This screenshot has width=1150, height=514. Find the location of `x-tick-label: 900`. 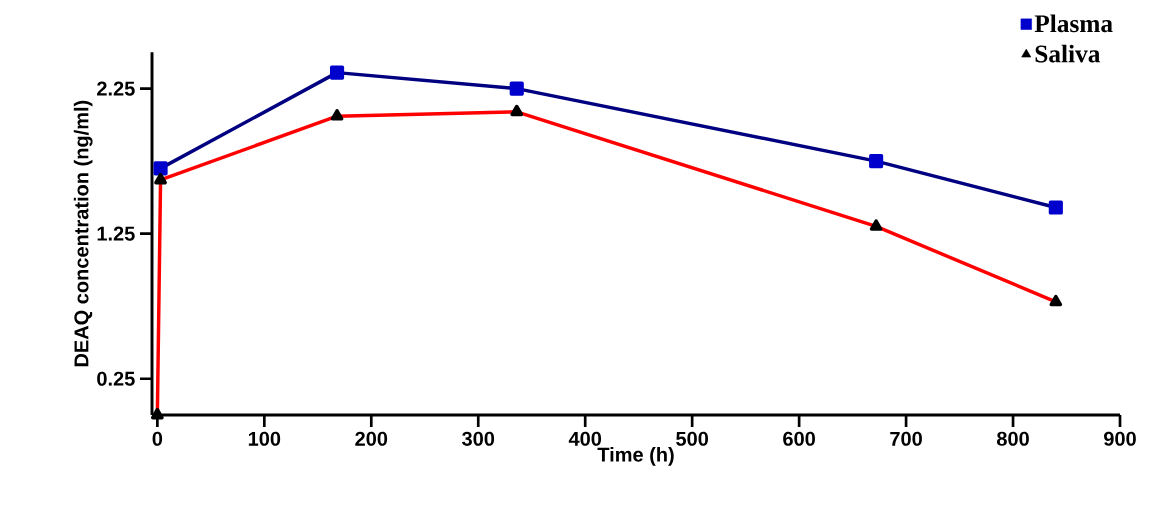

x-tick-label: 900 is located at coordinates (1120, 438).